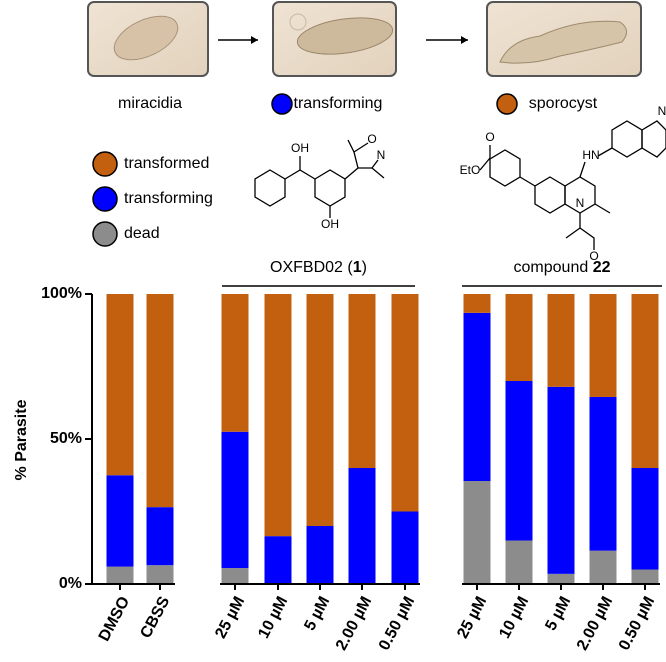 This screenshot has height=662, width=666. I want to click on group-label-part: compound, so click(553, 267).